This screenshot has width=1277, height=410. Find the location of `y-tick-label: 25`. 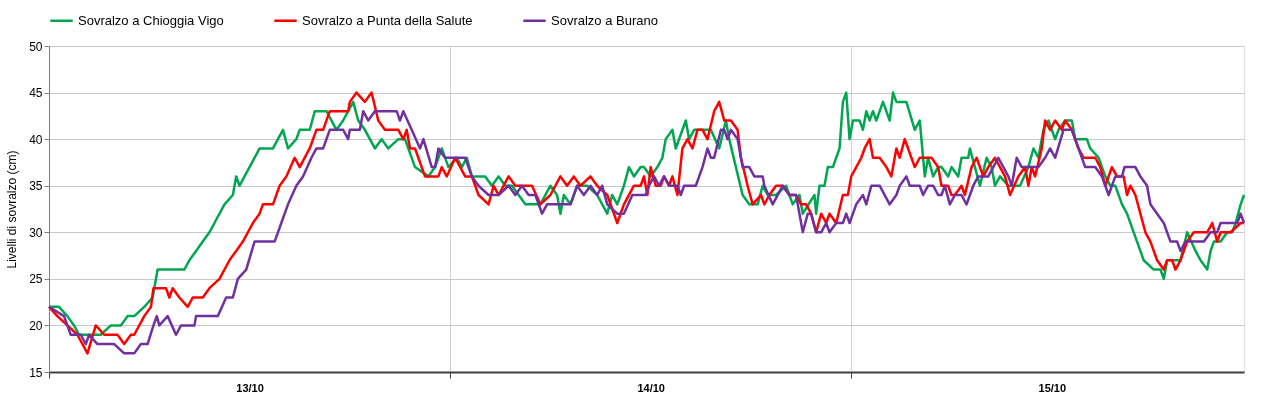

y-tick-label: 25 is located at coordinates (36, 279).